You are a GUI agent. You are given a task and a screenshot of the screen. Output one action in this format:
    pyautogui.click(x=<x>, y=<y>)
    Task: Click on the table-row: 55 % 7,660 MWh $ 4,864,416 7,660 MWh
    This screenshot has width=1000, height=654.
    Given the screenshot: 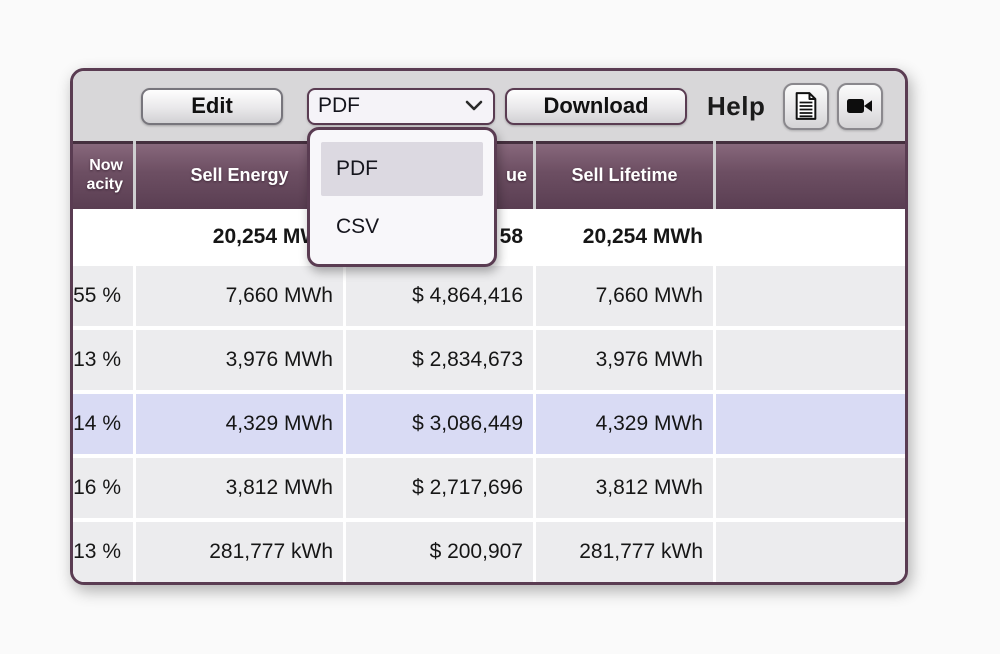 What is the action you would take?
    pyautogui.click(x=489, y=296)
    